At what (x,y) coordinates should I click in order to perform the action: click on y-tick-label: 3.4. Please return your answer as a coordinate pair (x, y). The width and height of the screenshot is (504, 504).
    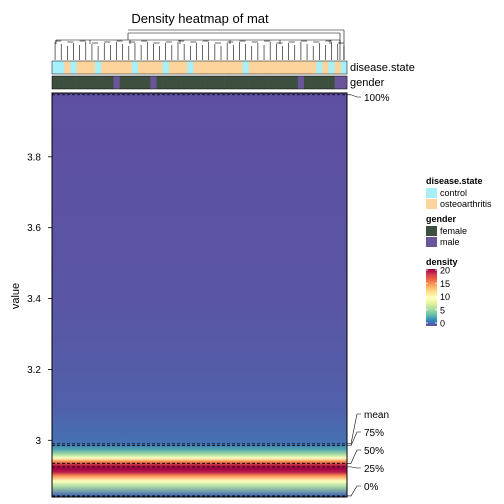
    Looking at the image, I should click on (34, 299).